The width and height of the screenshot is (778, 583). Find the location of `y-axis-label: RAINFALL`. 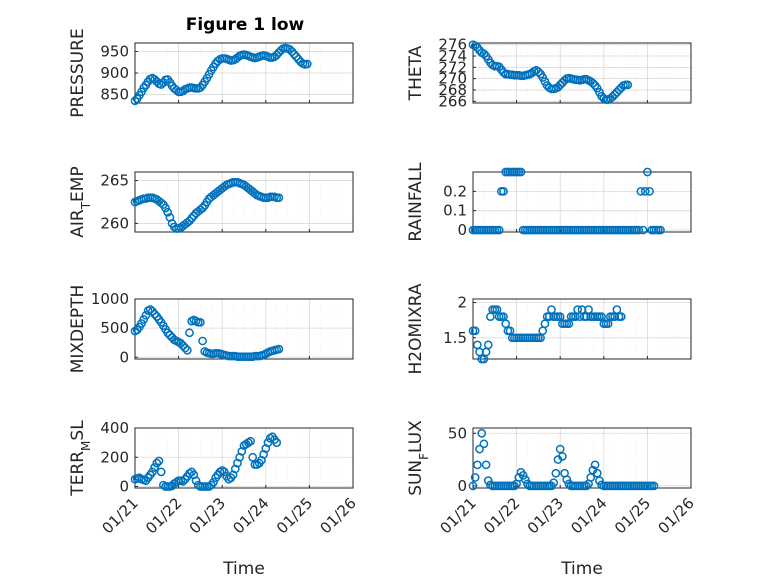

y-axis-label: RAINFALL is located at coordinates (416, 202).